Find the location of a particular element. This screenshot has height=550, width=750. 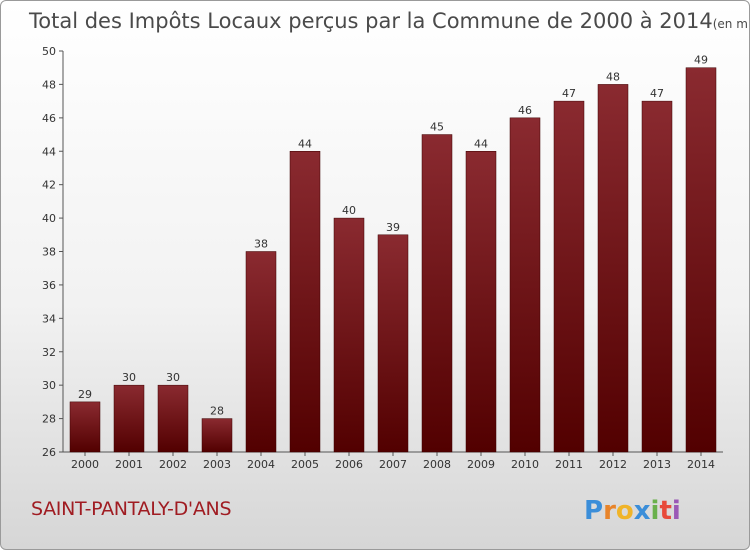

value-label-2013: 47 is located at coordinates (657, 93).